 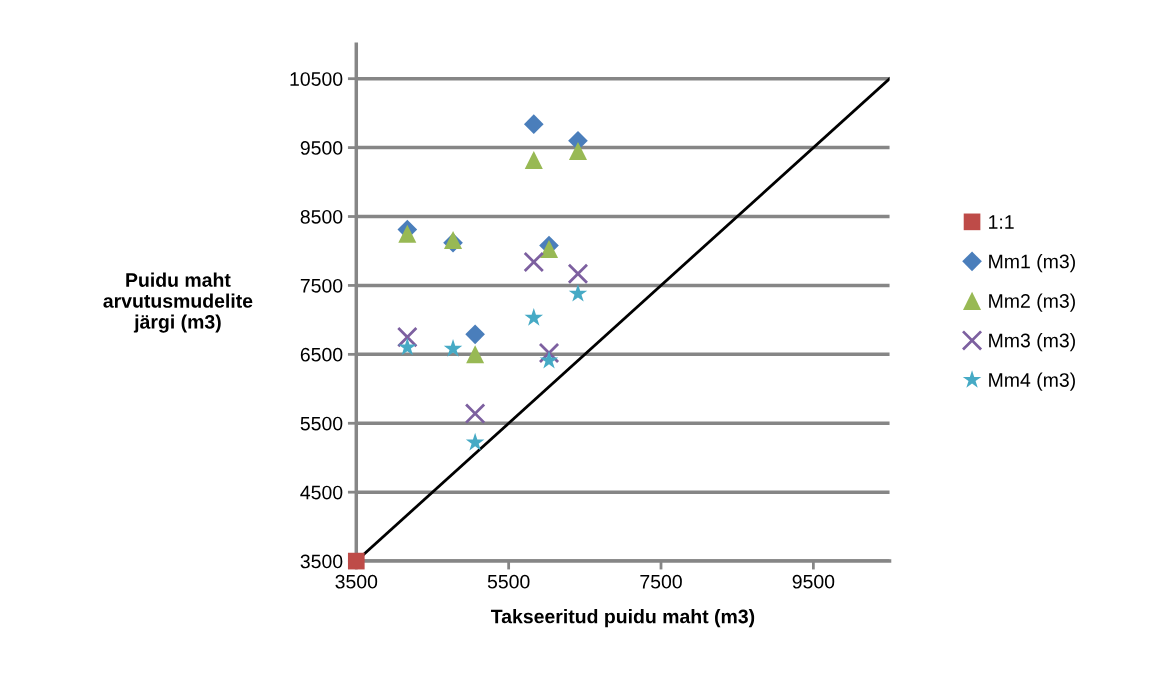 What do you see at coordinates (321, 561) in the screenshot?
I see `y-tick-label: 3500` at bounding box center [321, 561].